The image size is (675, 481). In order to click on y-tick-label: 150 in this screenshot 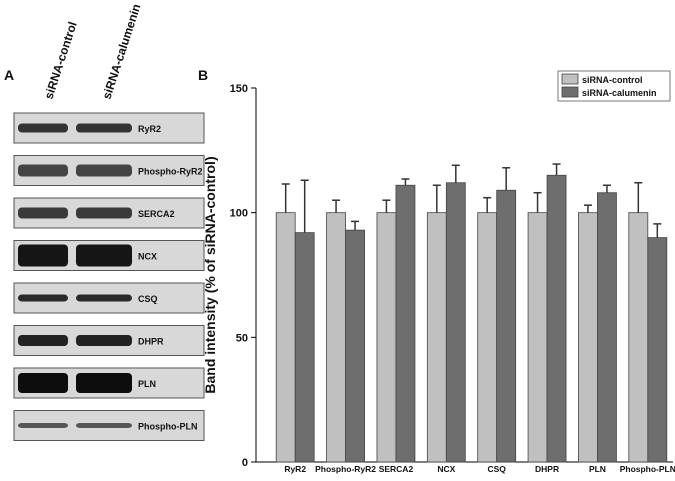, I will do `click(239, 89)`.